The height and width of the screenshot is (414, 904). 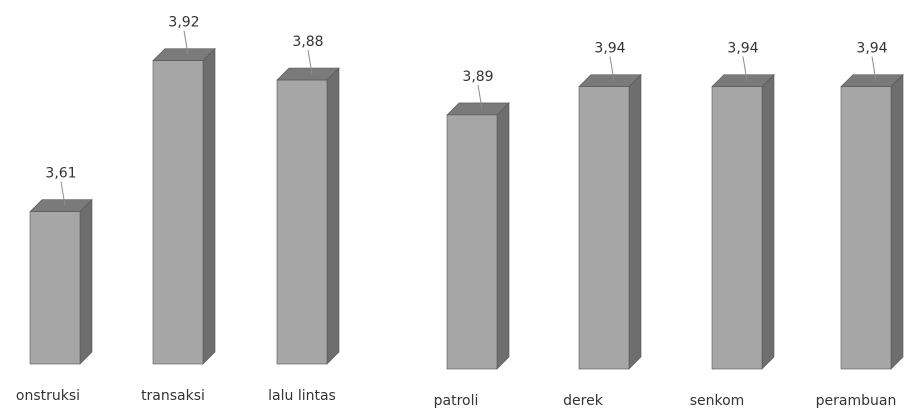 What do you see at coordinates (60, 174) in the screenshot?
I see `data-label: 3,61` at bounding box center [60, 174].